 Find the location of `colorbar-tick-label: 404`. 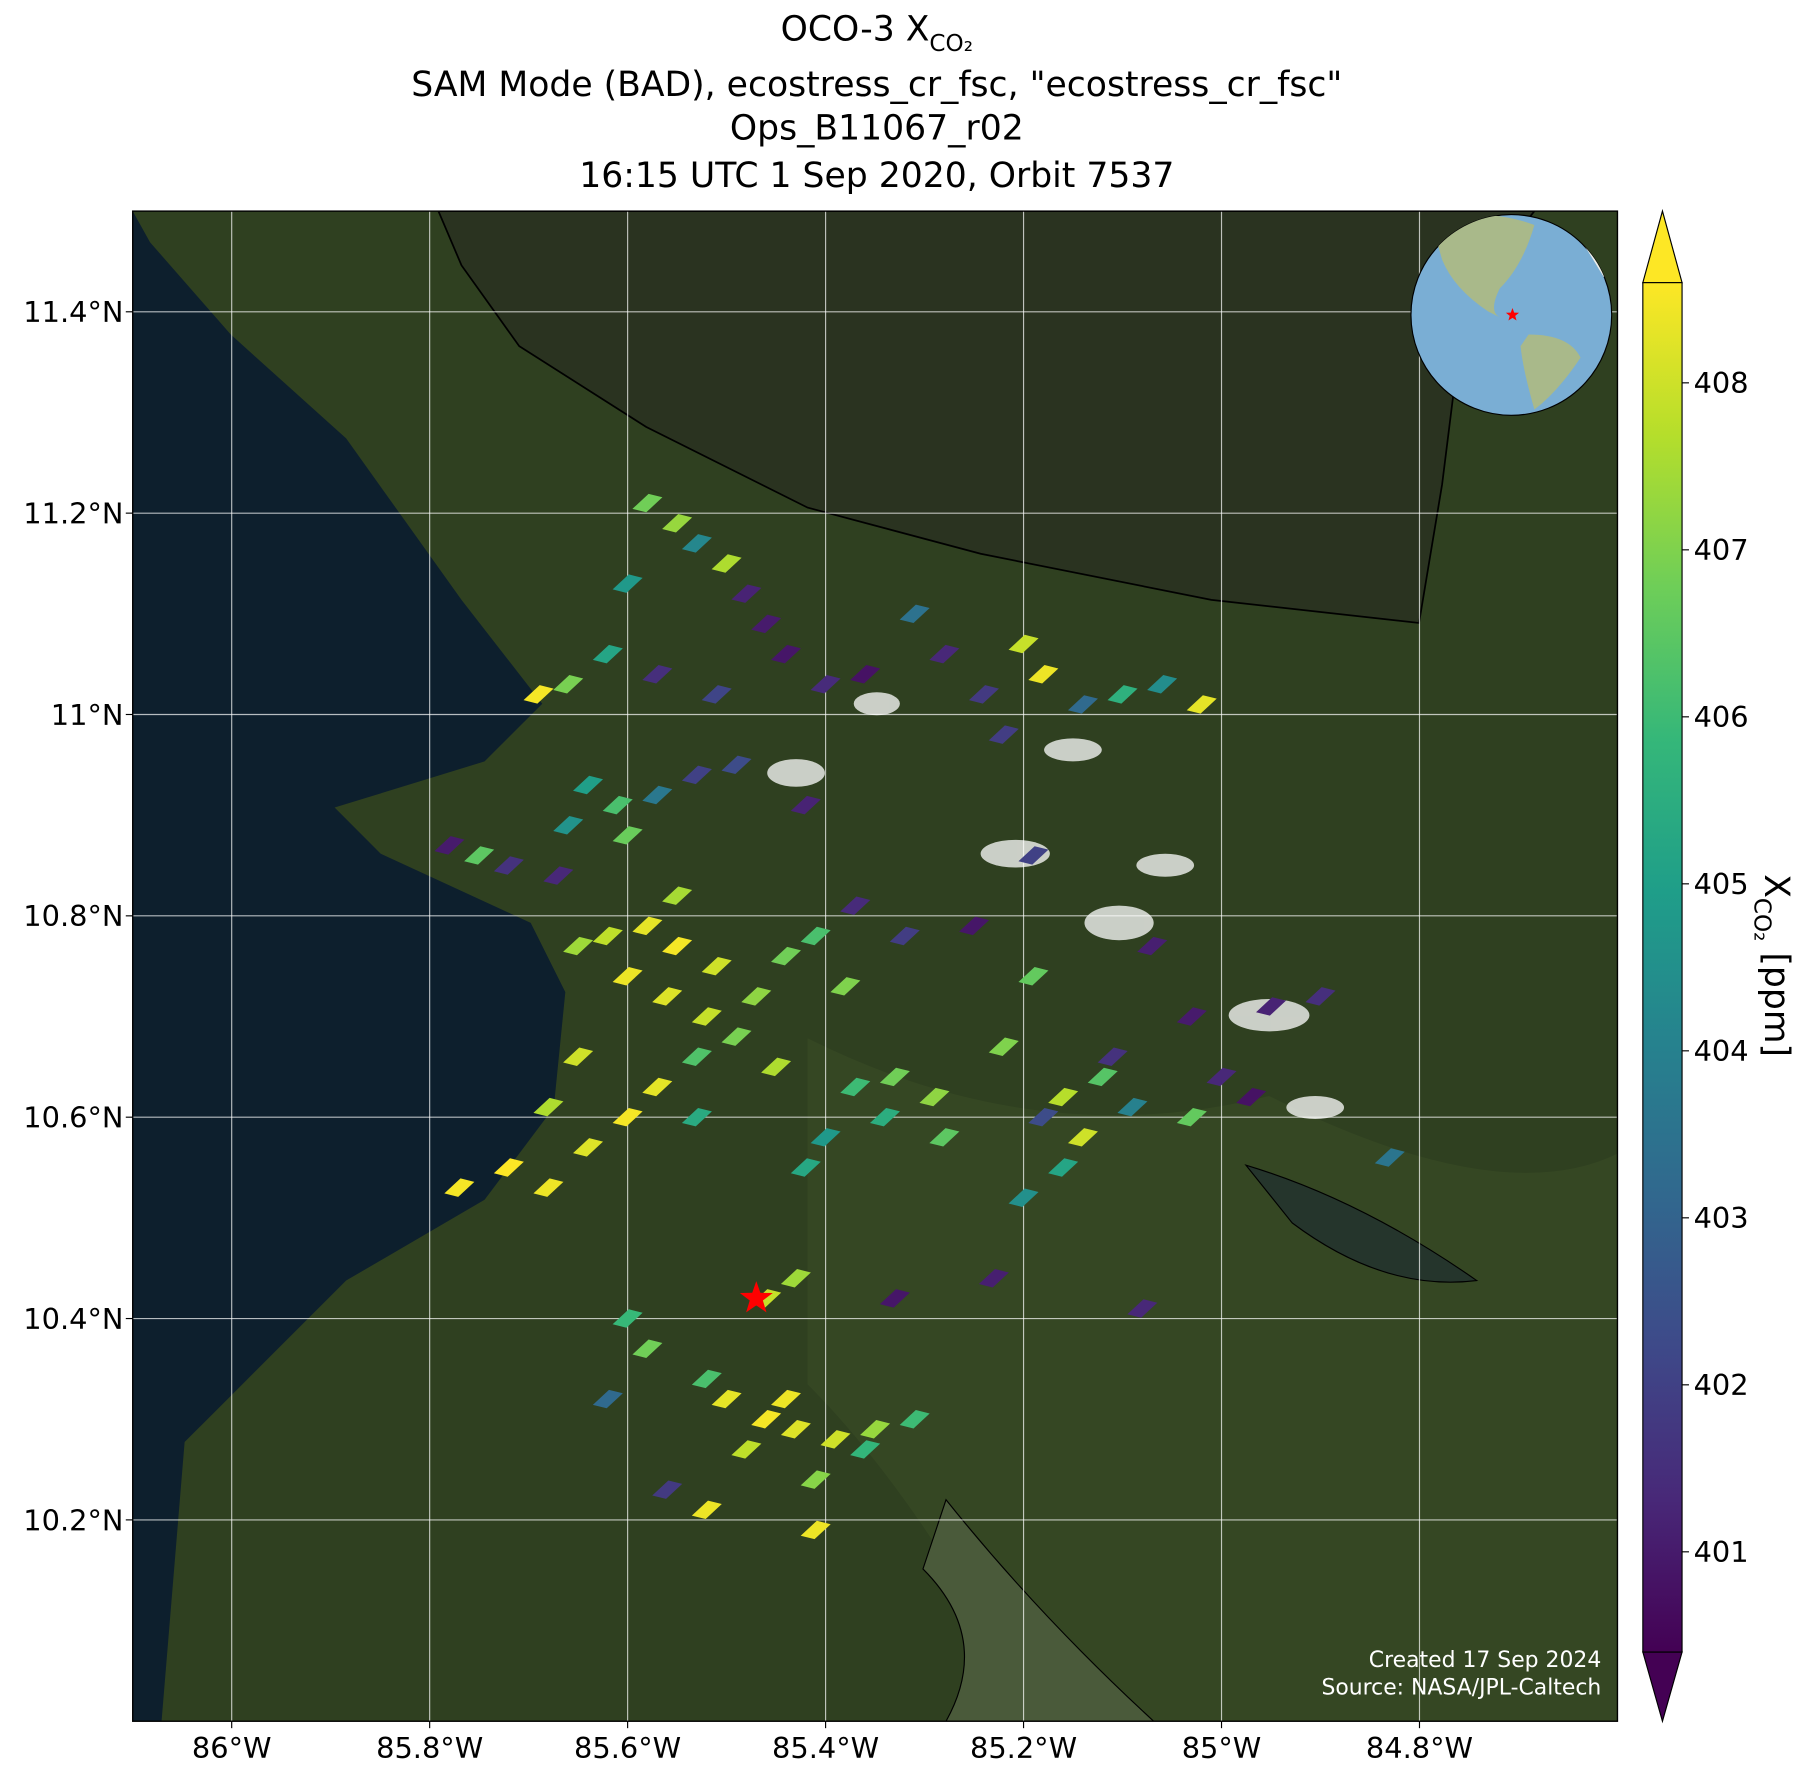

colorbar-tick-label: 404 is located at coordinates (1721, 1051).